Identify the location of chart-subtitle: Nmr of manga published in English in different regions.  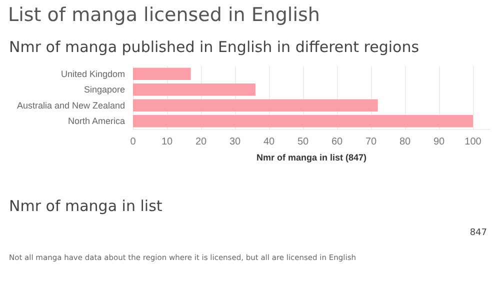
(214, 47).